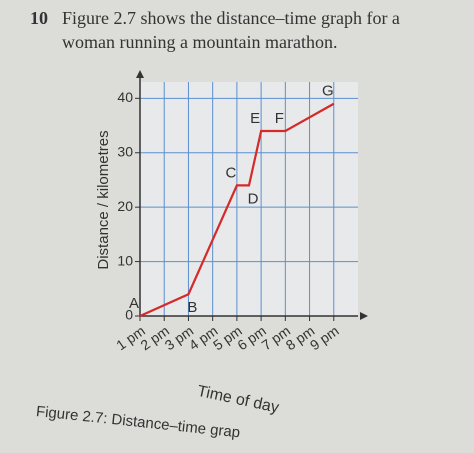 This screenshot has width=474, height=453. What do you see at coordinates (230, 172) in the screenshot?
I see `point-label: C` at bounding box center [230, 172].